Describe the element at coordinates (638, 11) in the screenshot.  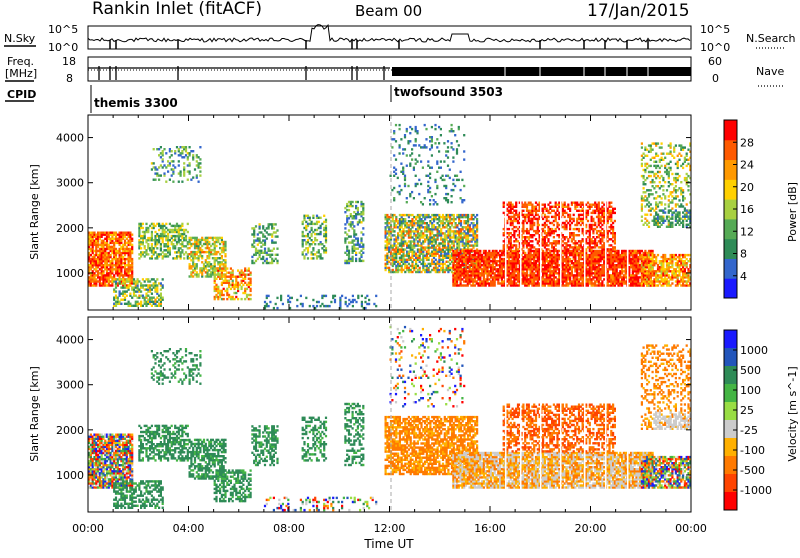
I see `date-title: 17/Jan/2015` at that location.